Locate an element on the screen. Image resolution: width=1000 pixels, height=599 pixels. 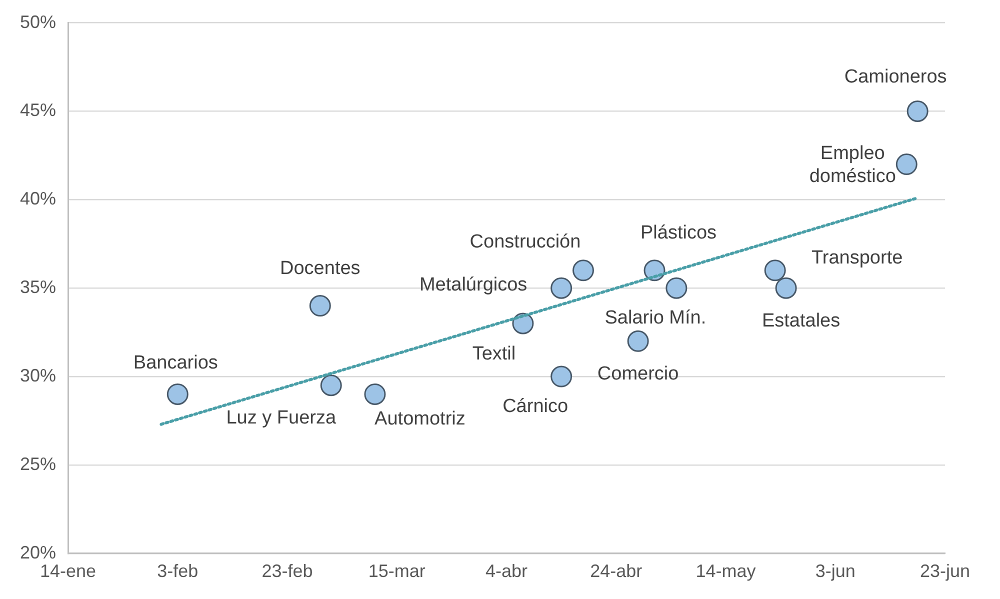
y-tick-label: 45% is located at coordinates (38, 110).